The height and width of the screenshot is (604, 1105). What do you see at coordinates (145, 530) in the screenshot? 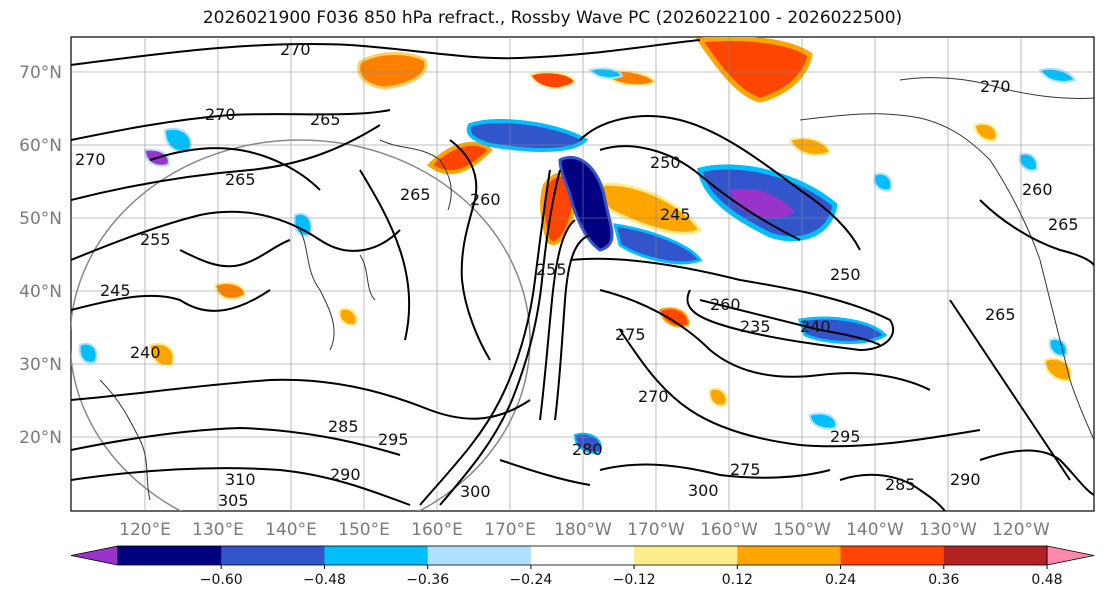
I see `svg-text: 120°E` at bounding box center [145, 530].